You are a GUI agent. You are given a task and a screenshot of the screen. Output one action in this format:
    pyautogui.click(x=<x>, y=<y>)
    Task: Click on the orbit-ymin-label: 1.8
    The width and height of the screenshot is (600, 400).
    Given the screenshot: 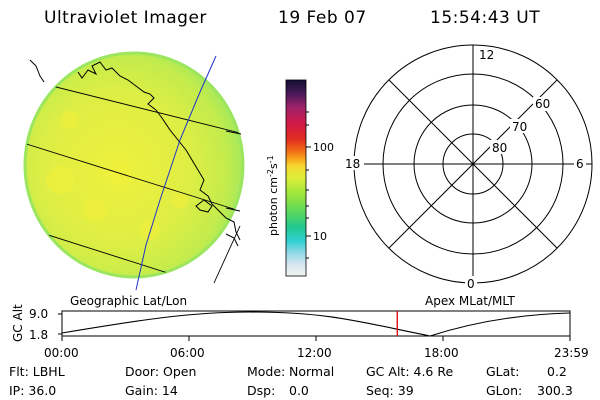 What is the action you would take?
    pyautogui.click(x=38, y=335)
    